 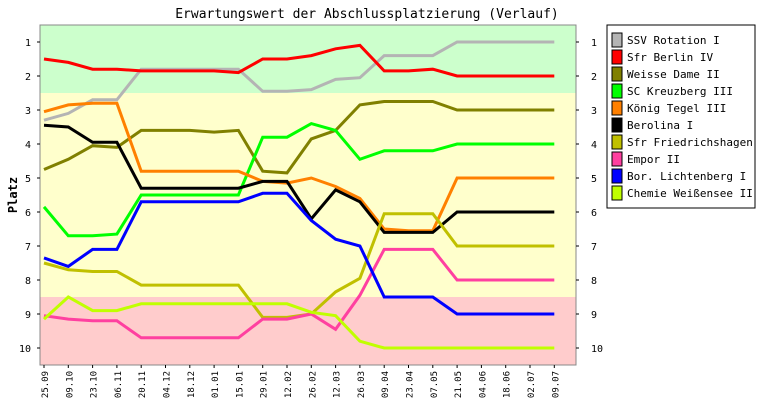 What do you see at coordinates (686, 176) in the screenshot?
I see `legend-label: Bor. Lichtenberg I` at bounding box center [686, 176].